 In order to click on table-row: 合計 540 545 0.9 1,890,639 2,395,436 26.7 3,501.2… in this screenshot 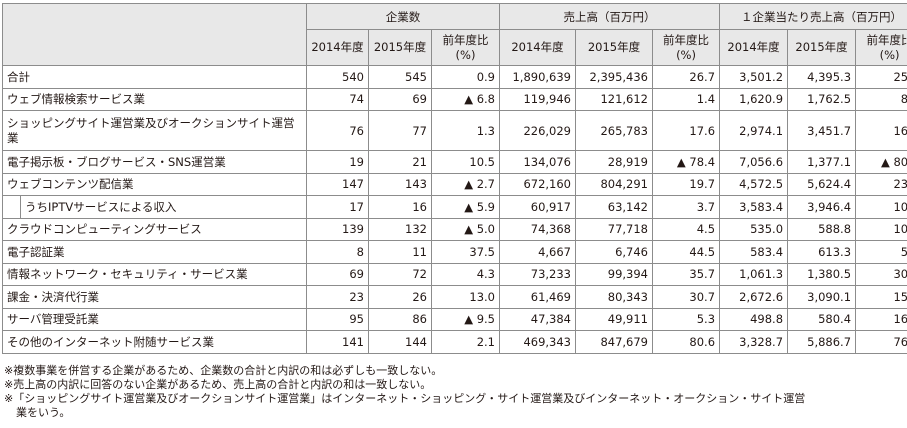, I will do `click(454, 77)`.